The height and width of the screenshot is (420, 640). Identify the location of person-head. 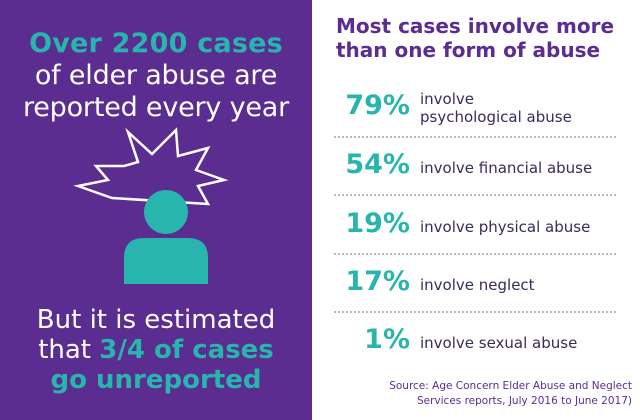
(166, 212).